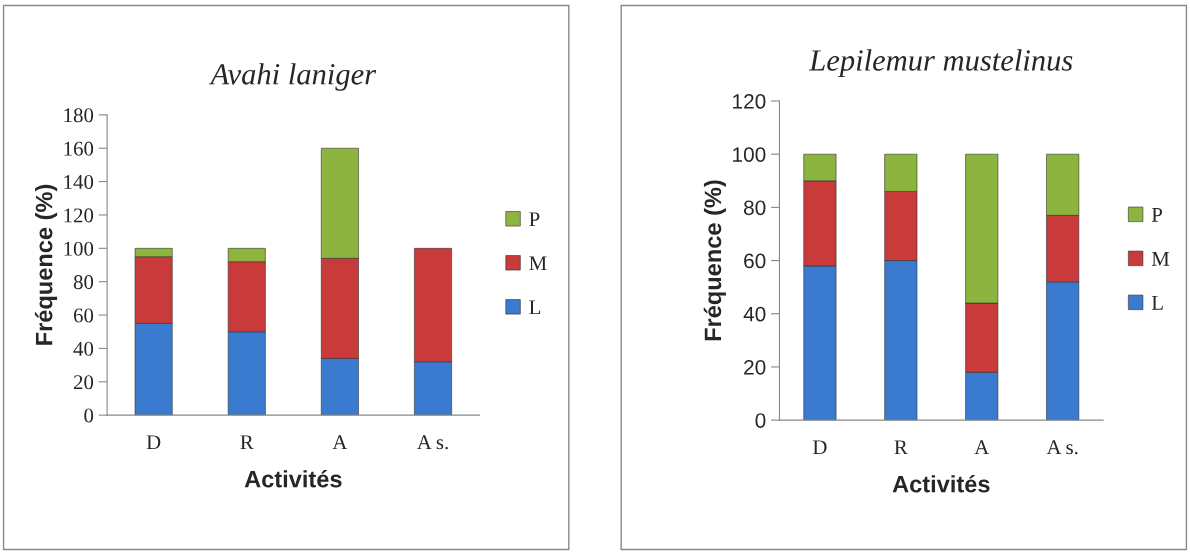  I want to click on y-tick-label: 160, so click(79, 148).